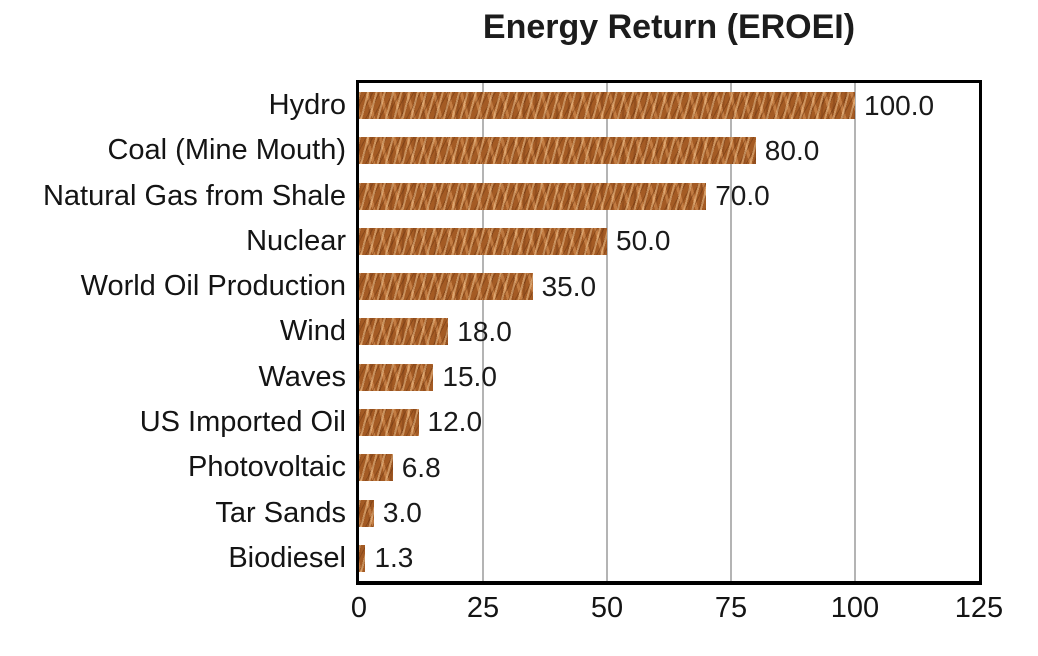  I want to click on bar-row: 15.0, so click(669, 377).